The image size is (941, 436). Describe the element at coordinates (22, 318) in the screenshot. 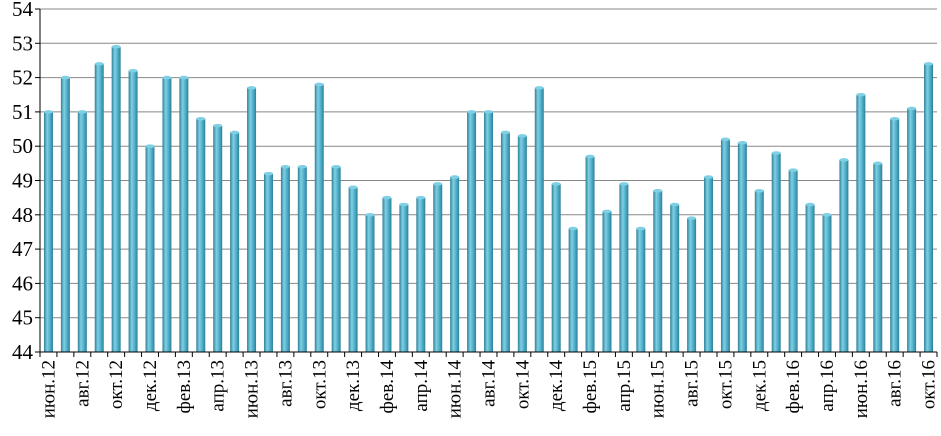

I see `y-tick-label: 45` at that location.